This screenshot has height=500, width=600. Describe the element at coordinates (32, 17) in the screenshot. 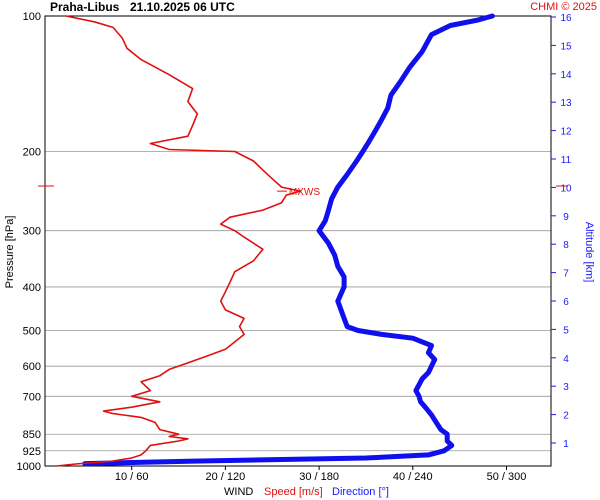

I see `pressure-tick-label: 100` at that location.